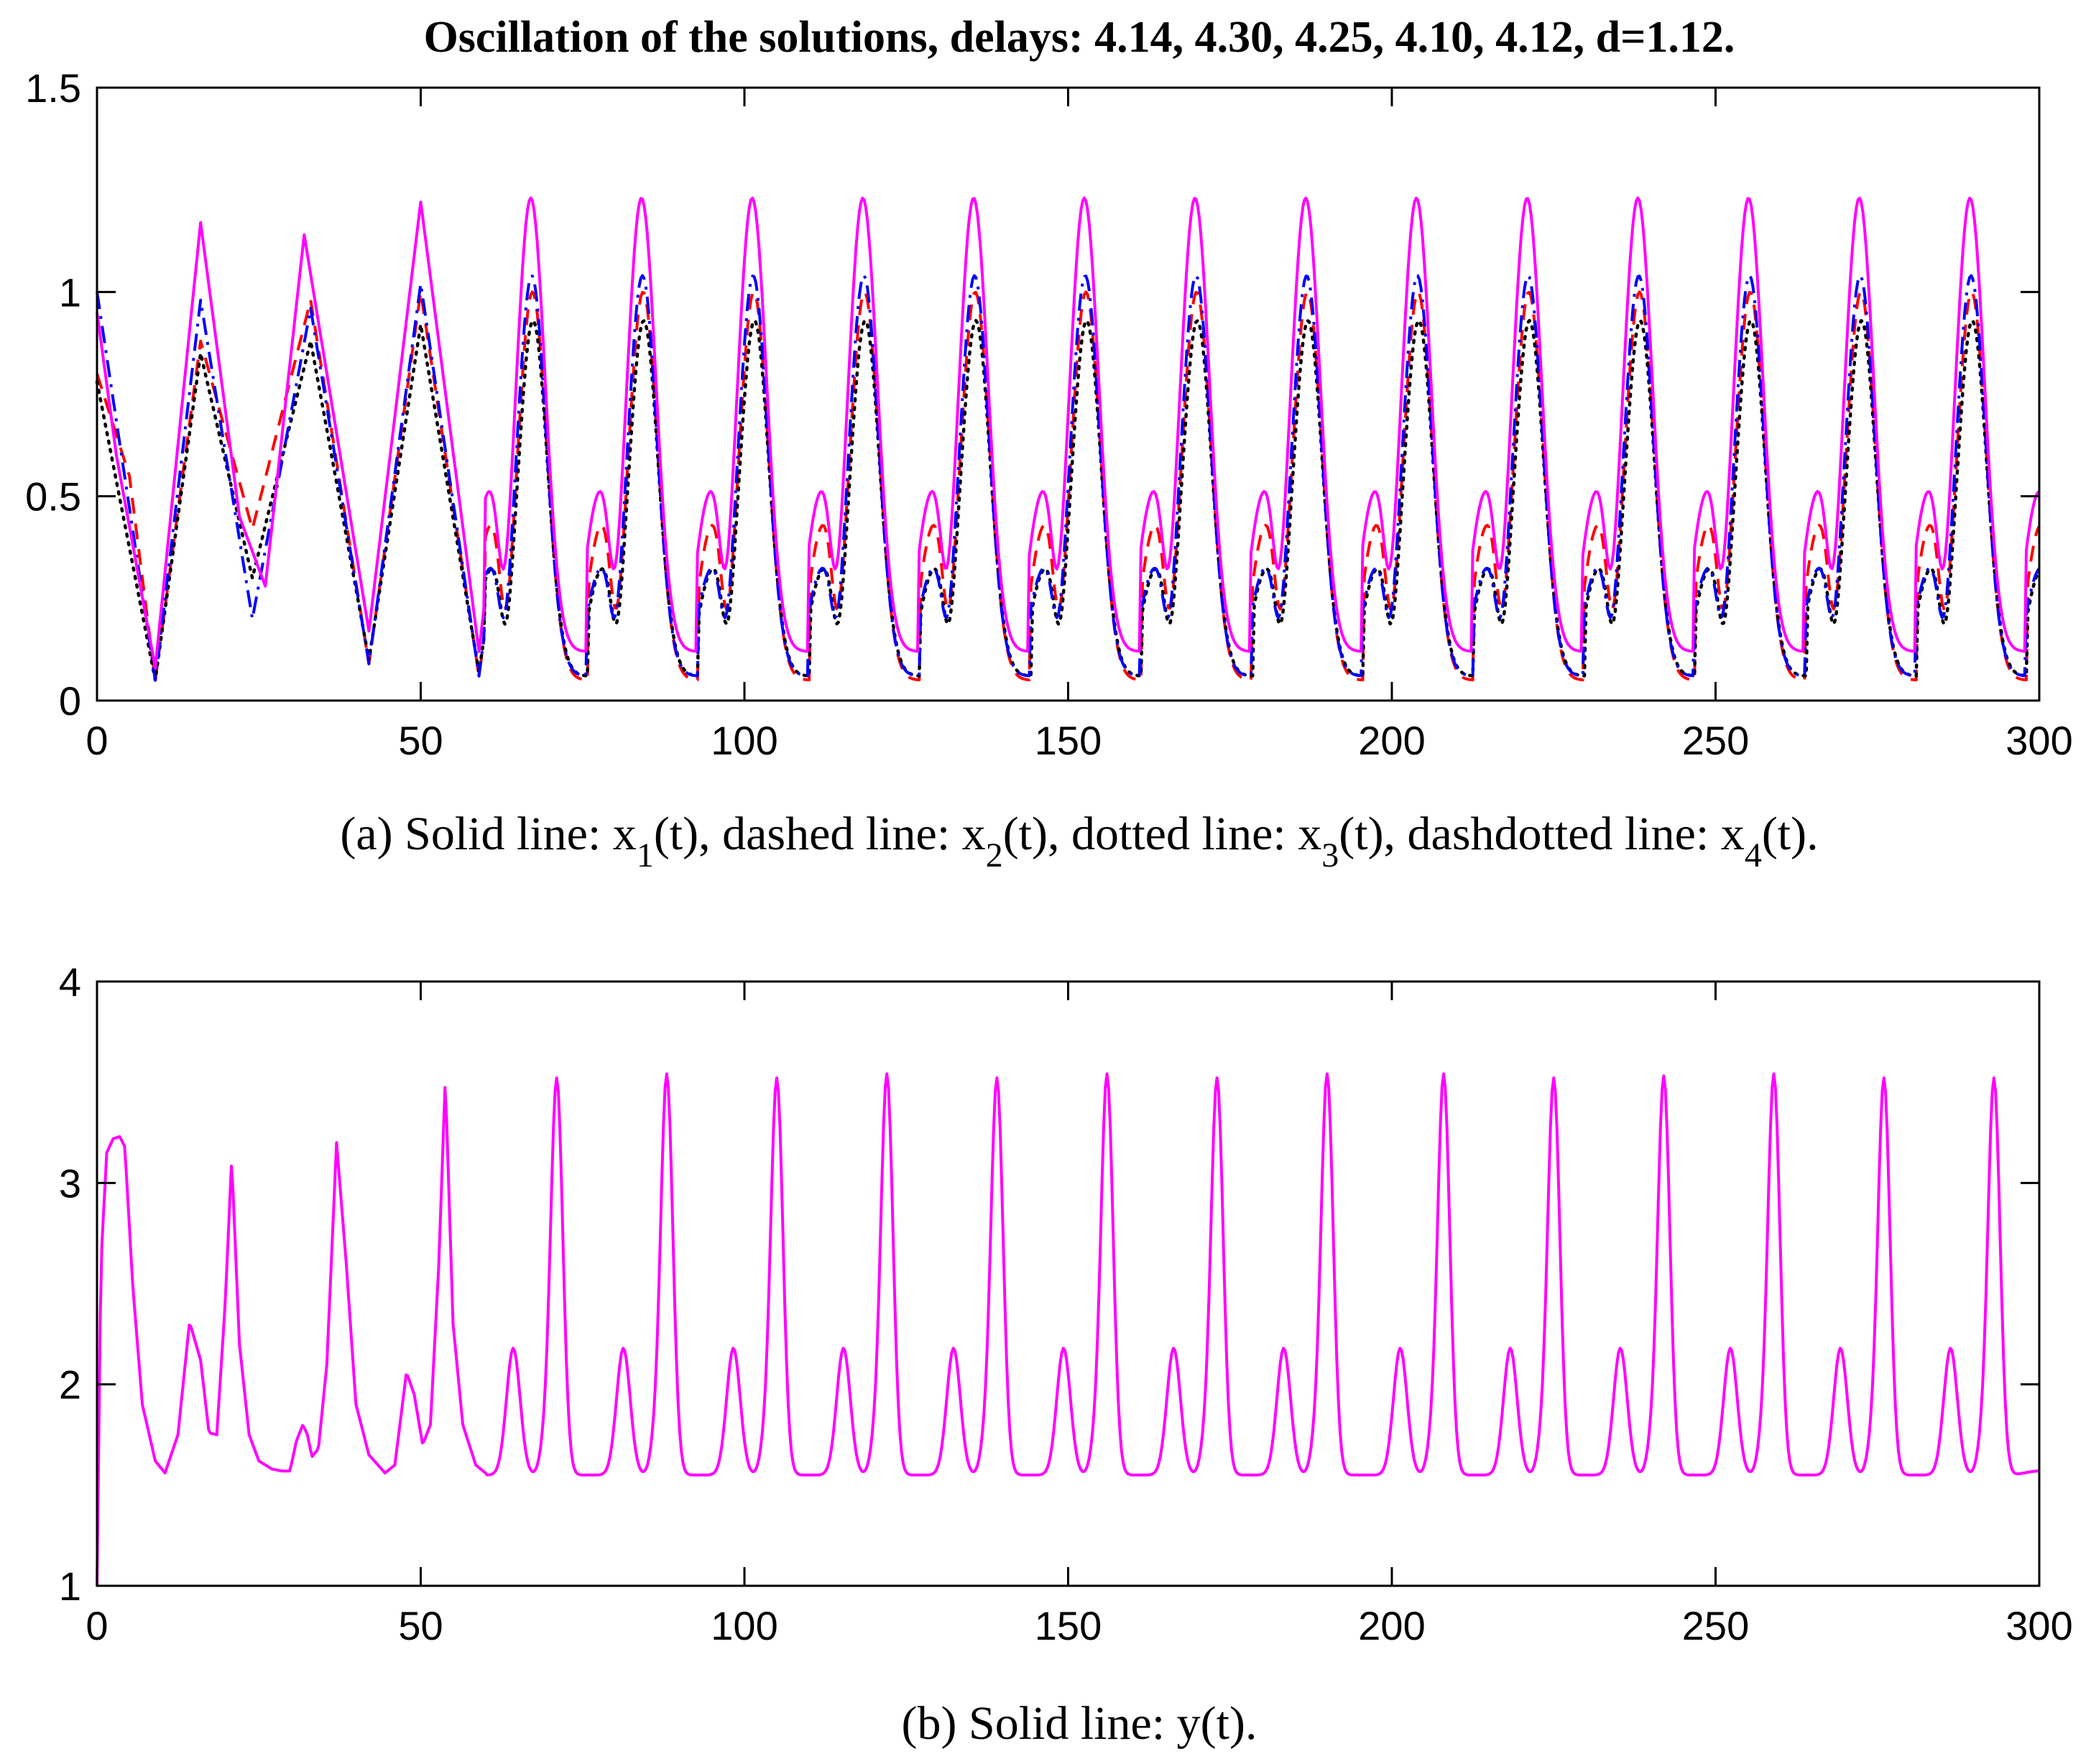  I want to click on caption-a-sub2: 2, so click(994, 855).